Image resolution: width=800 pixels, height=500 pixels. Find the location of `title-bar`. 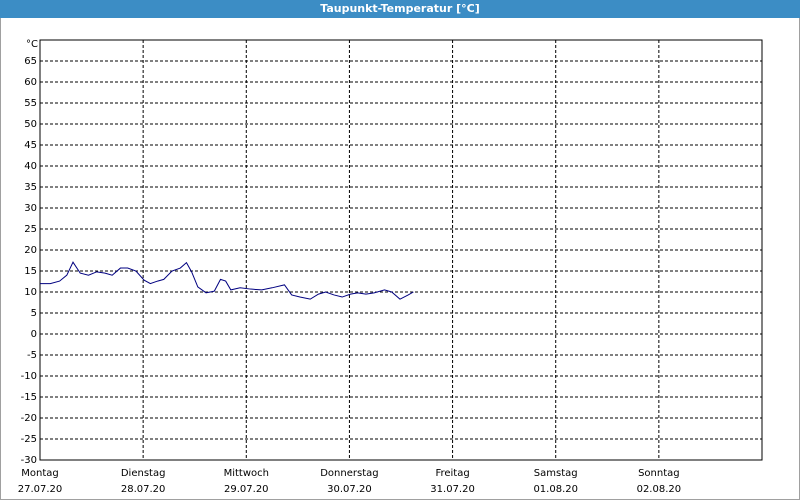

title-bar is located at coordinates (400, 9).